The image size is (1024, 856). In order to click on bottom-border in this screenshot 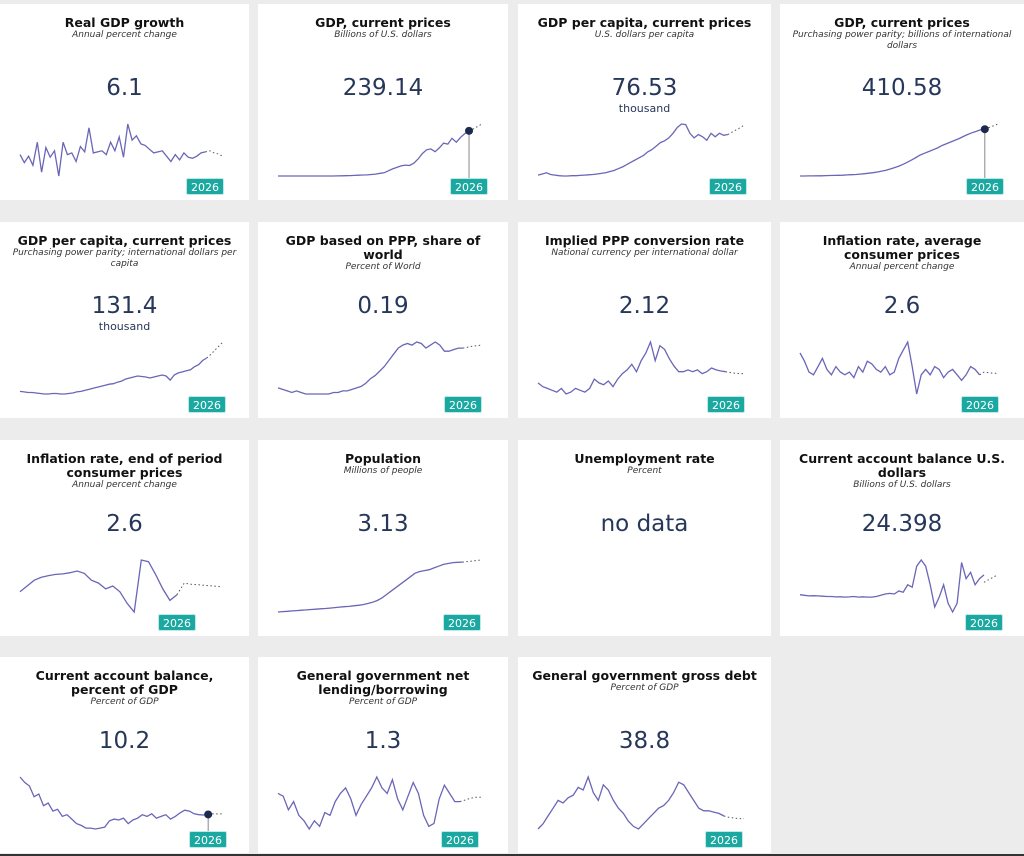, I will do `click(512, 855)`.